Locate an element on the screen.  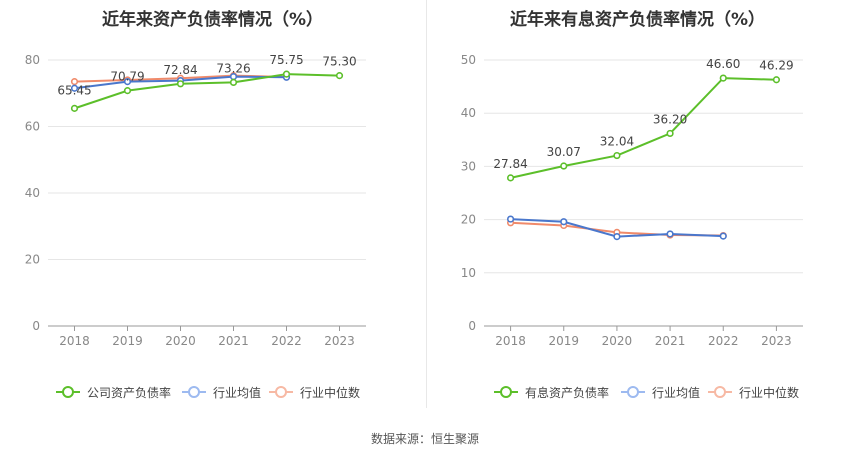
legend-item-company: 公司资产负债率 is located at coordinates (113, 392).